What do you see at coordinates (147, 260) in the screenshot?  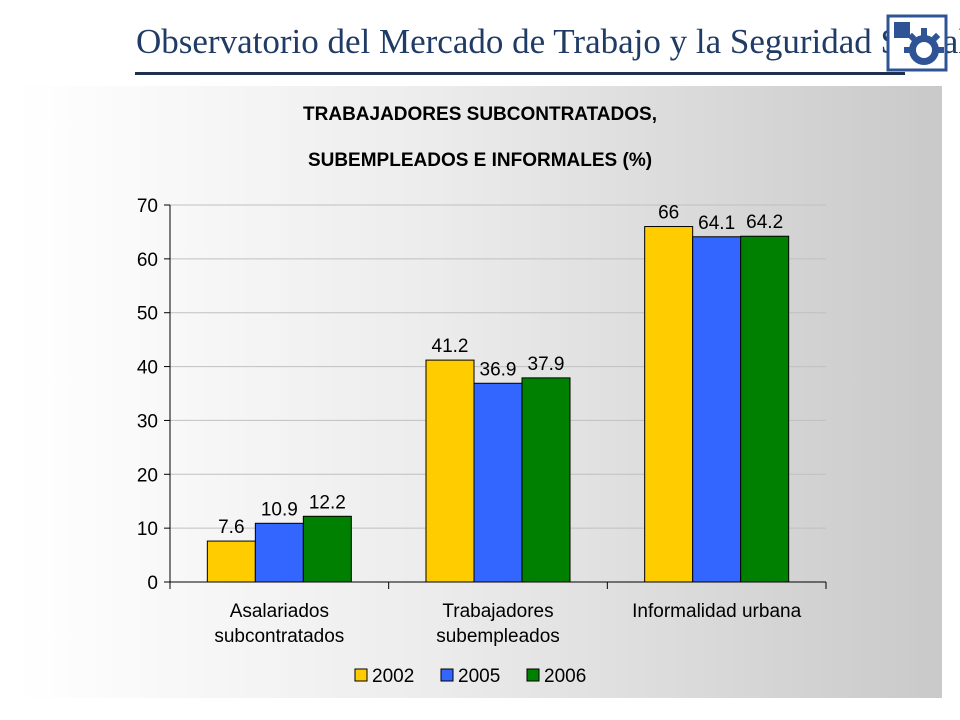 I see `y-tick-label: 60` at bounding box center [147, 260].